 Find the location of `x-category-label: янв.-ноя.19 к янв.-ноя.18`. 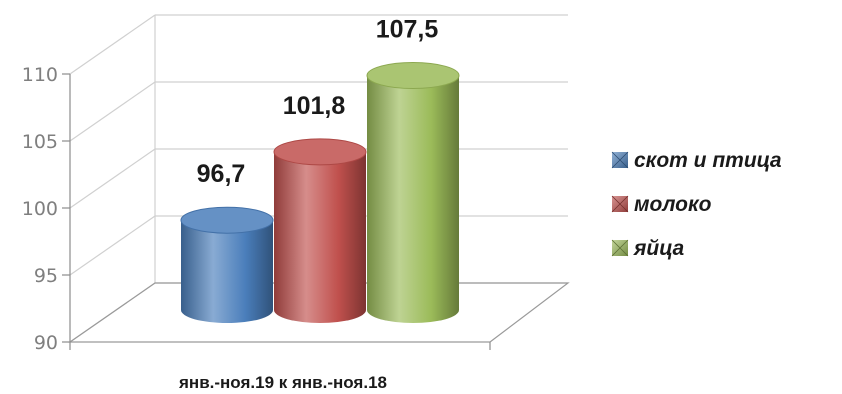

x-category-label: янв.-ноя.19 к янв.-ноя.18 is located at coordinates (282, 382).